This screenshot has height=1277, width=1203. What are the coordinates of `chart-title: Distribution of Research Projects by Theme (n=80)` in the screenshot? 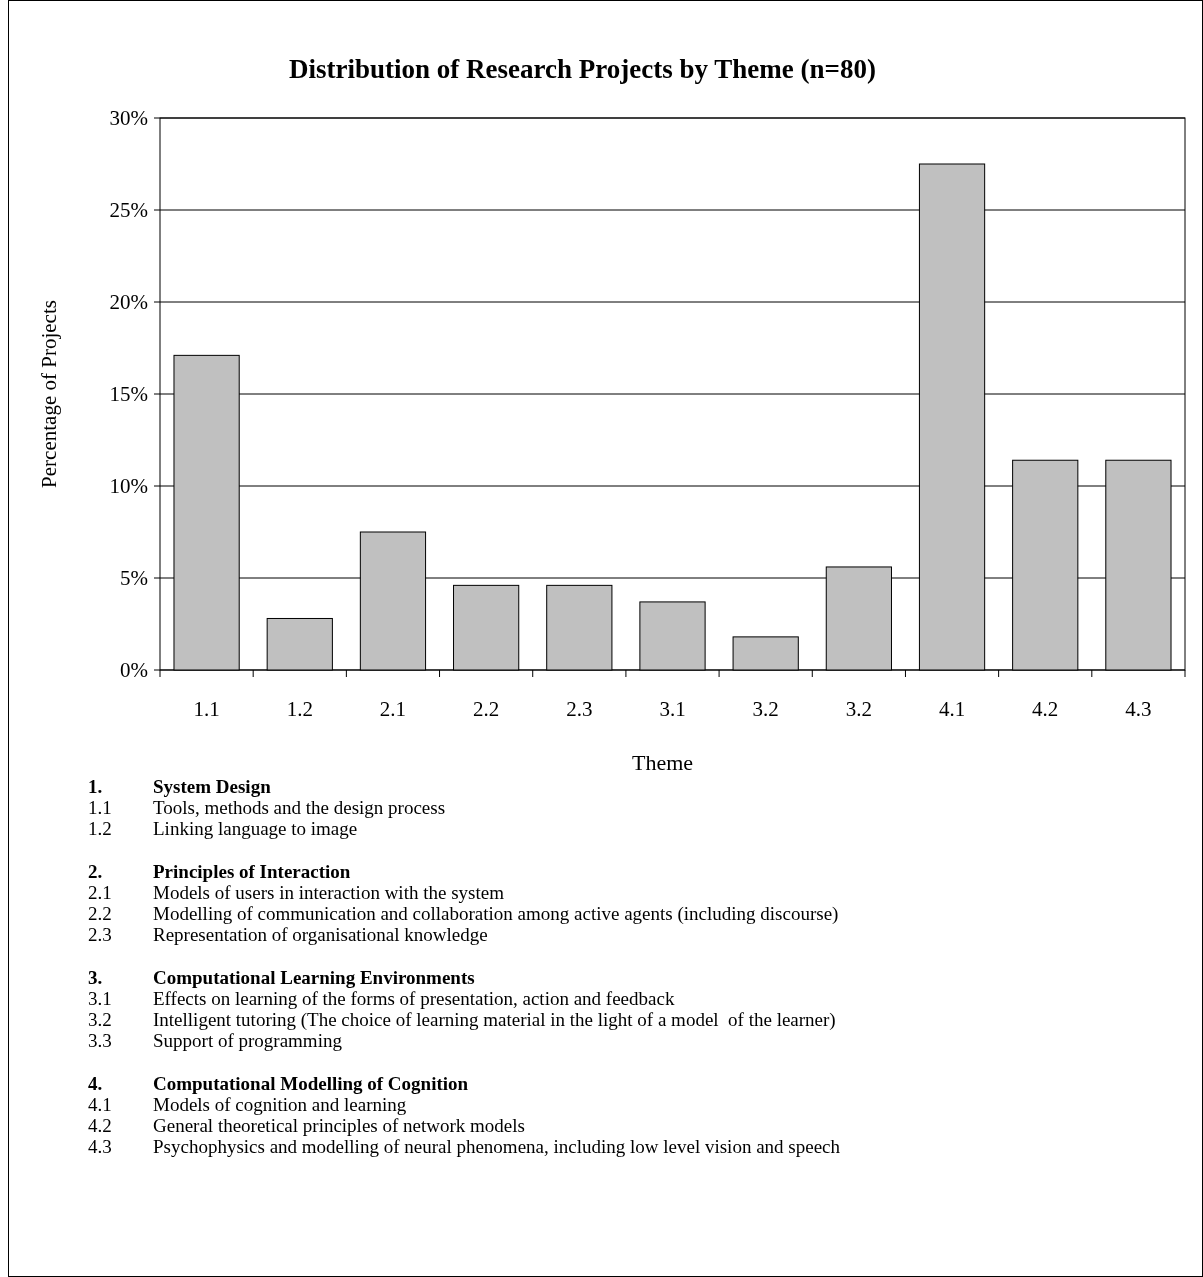 It's located at (582, 69).